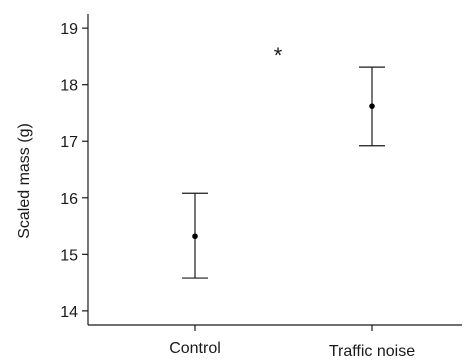  I want to click on y-tick-label: 14, so click(69, 312).